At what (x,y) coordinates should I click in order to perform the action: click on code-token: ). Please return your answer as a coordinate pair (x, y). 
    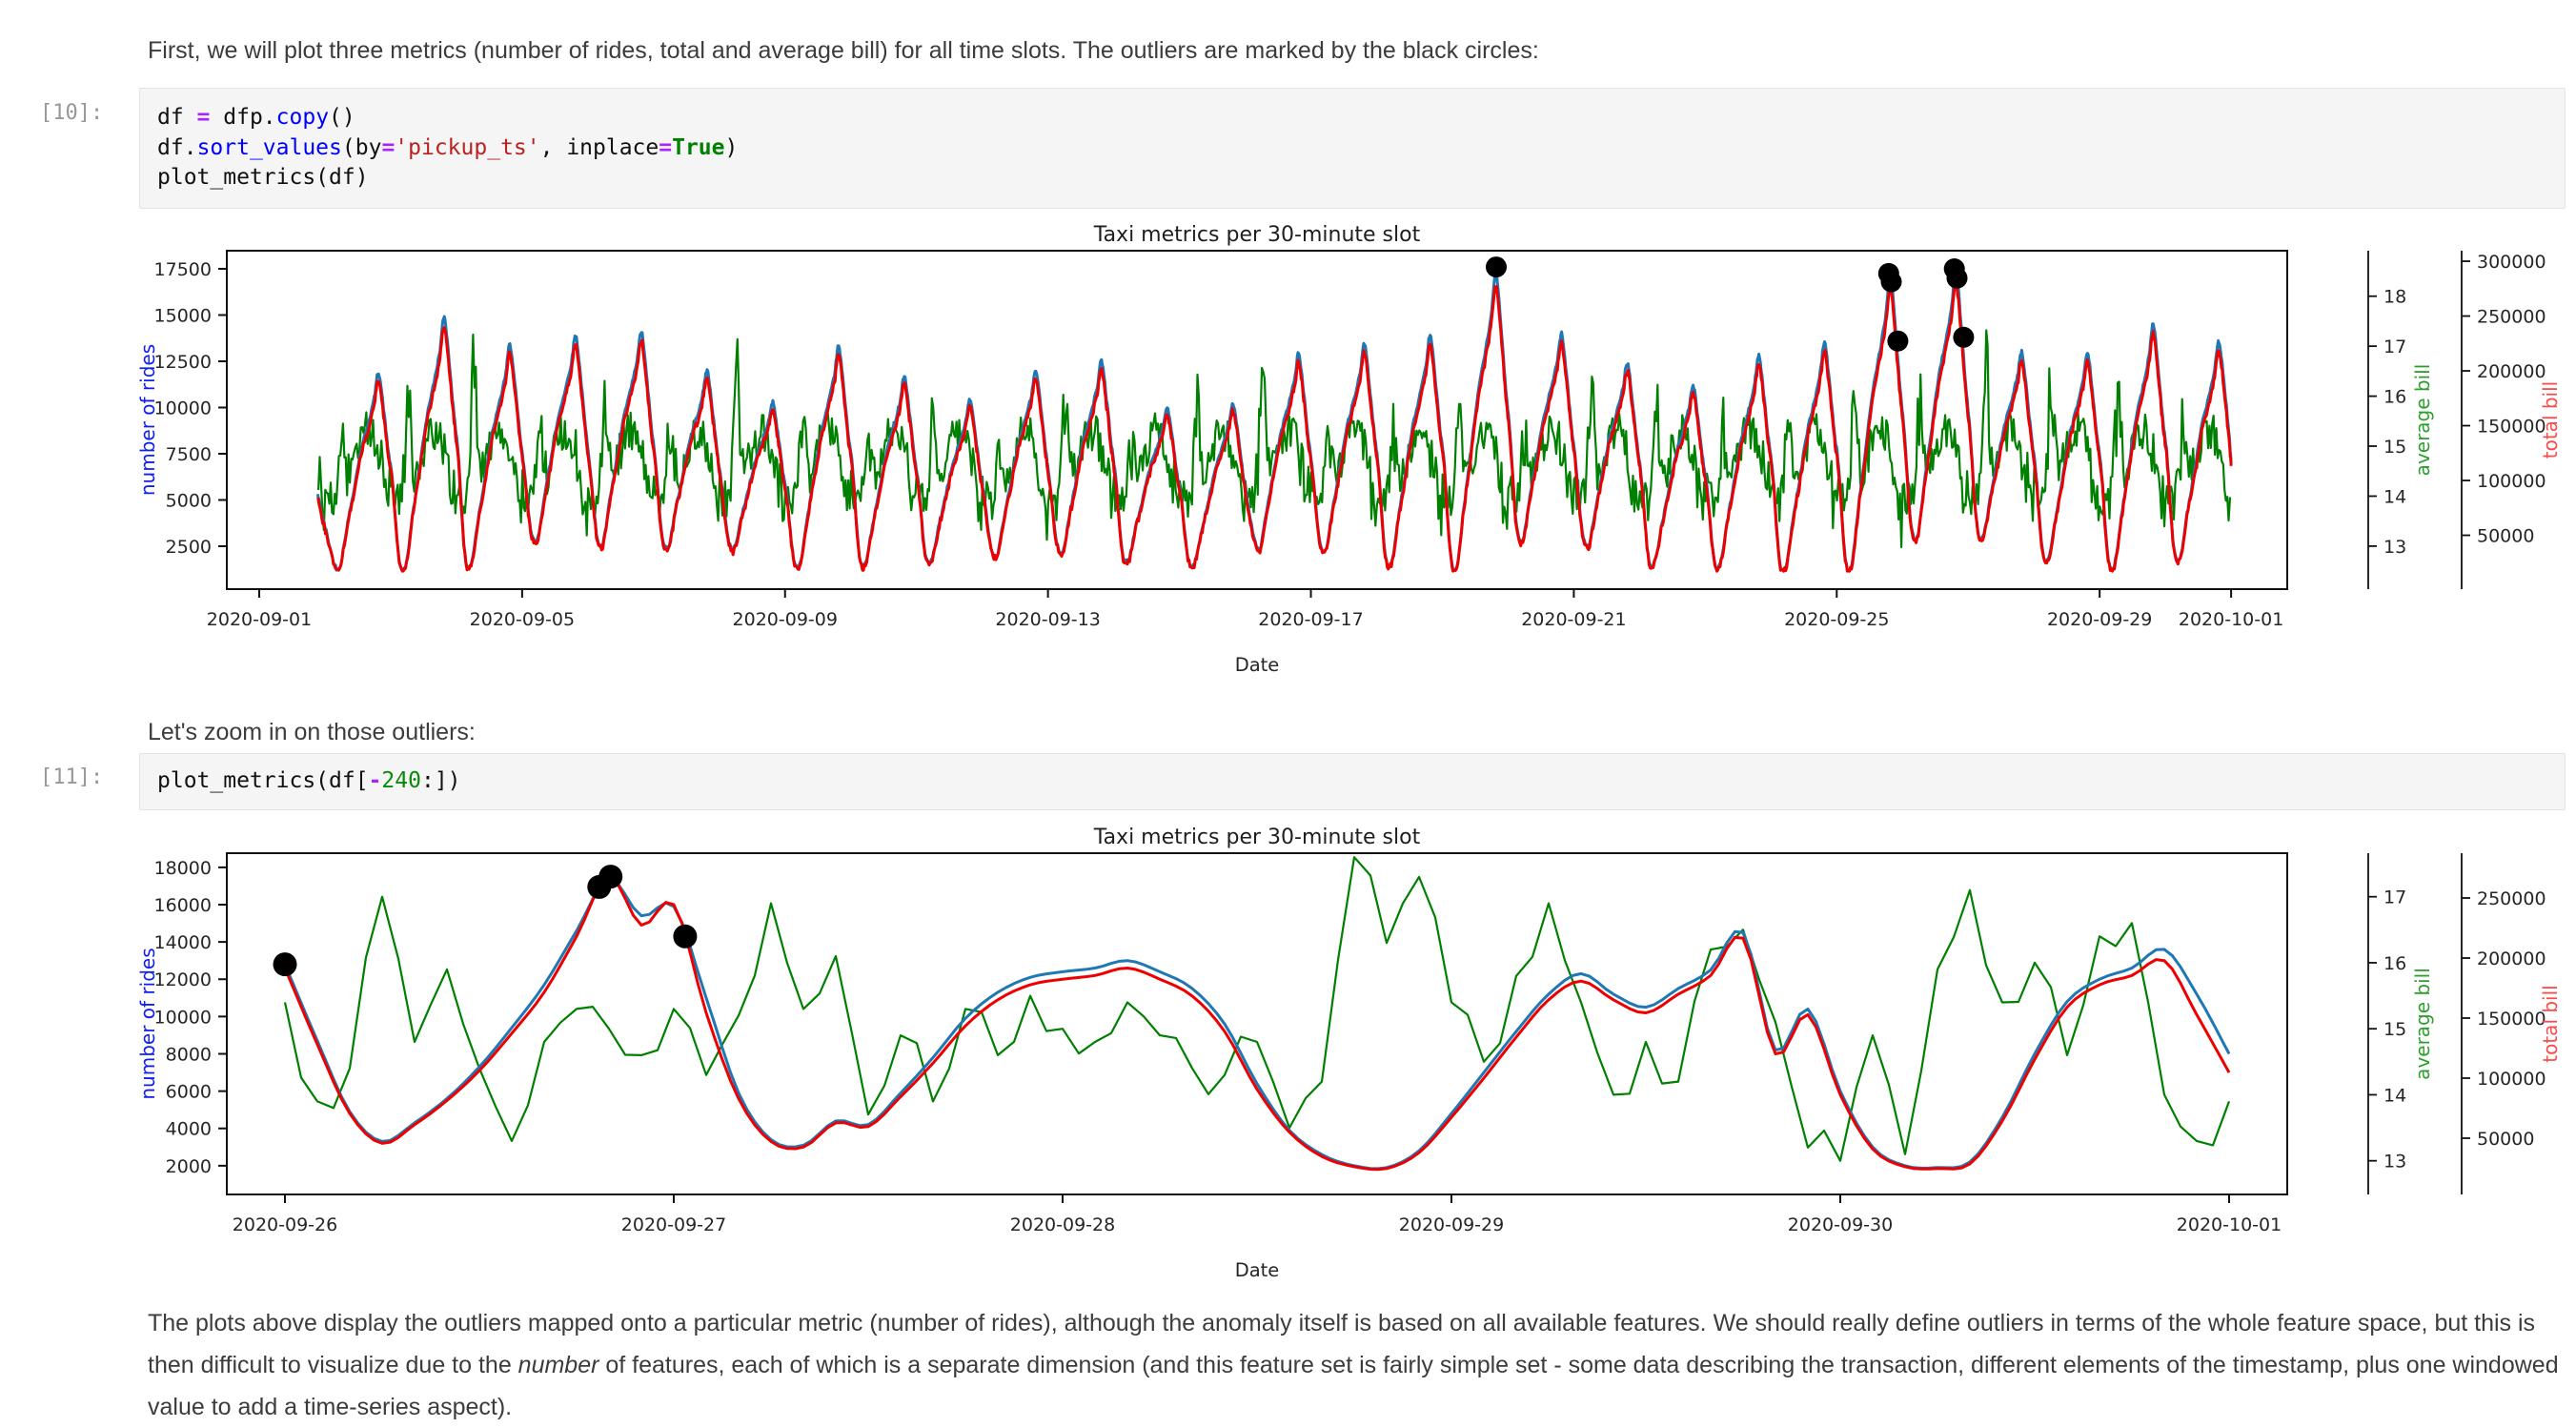
    Looking at the image, I should click on (731, 147).